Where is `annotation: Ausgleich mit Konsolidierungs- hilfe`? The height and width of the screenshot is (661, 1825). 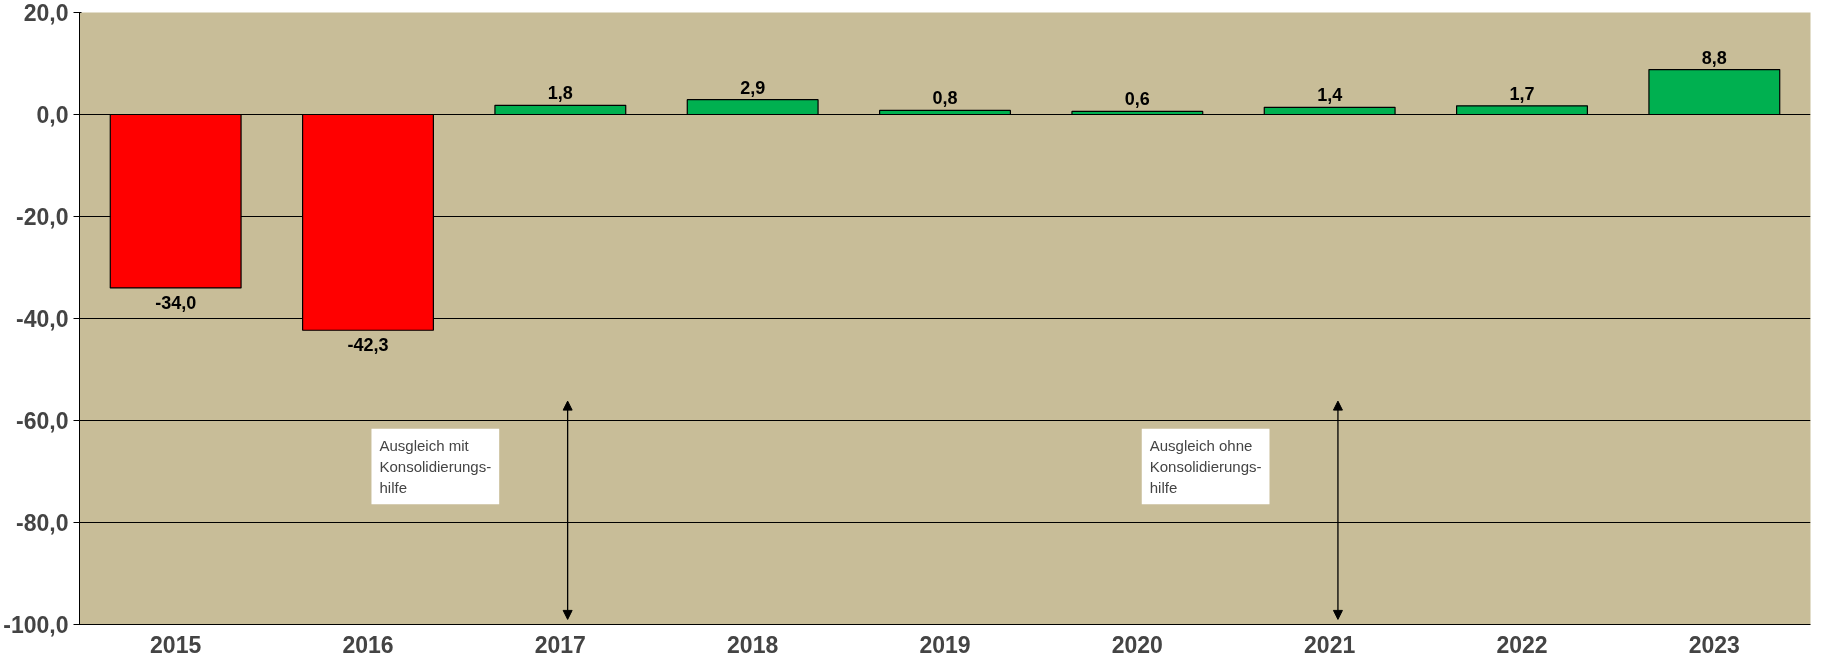
annotation: Ausgleich mit Konsolidierungs- hilfe is located at coordinates (435, 466).